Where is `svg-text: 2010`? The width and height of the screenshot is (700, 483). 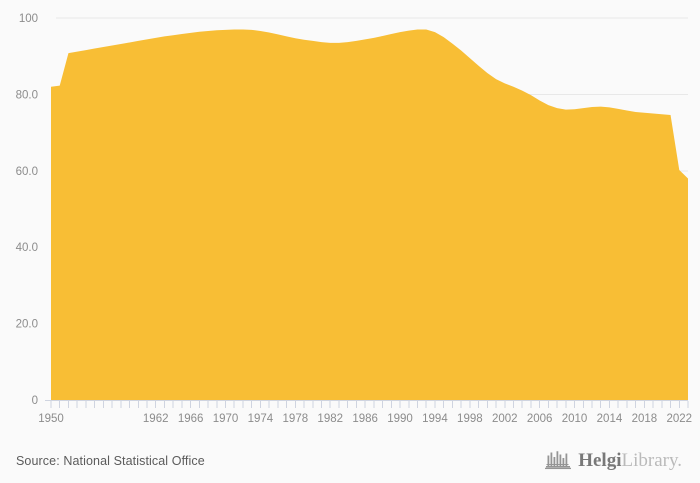 svg-text: 2010 is located at coordinates (575, 419).